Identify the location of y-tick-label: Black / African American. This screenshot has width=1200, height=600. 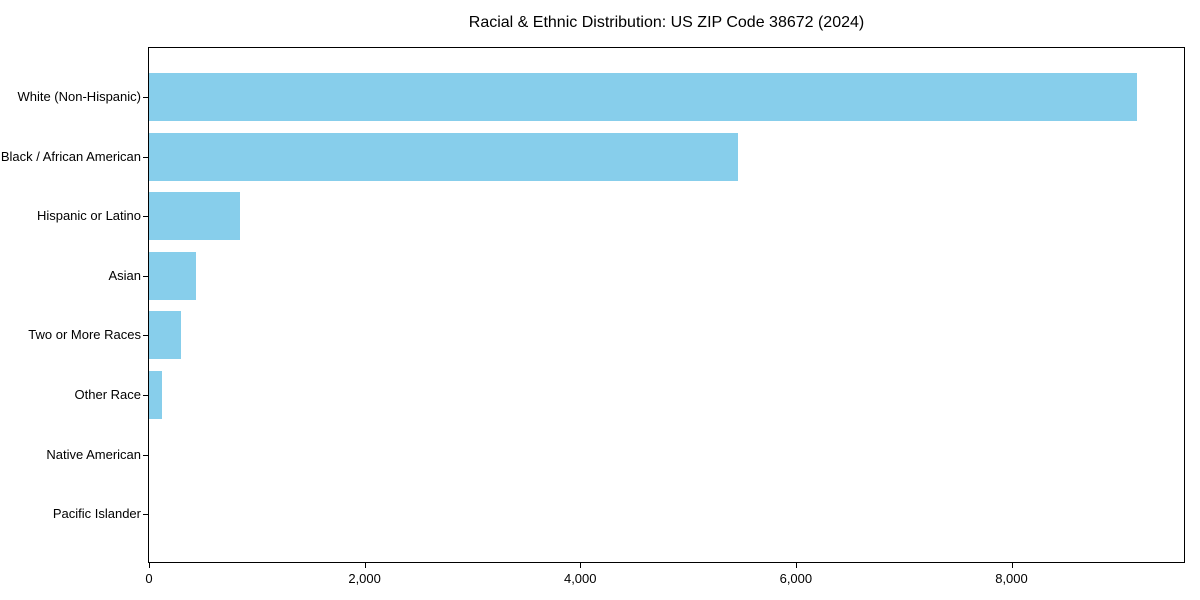
(70, 156).